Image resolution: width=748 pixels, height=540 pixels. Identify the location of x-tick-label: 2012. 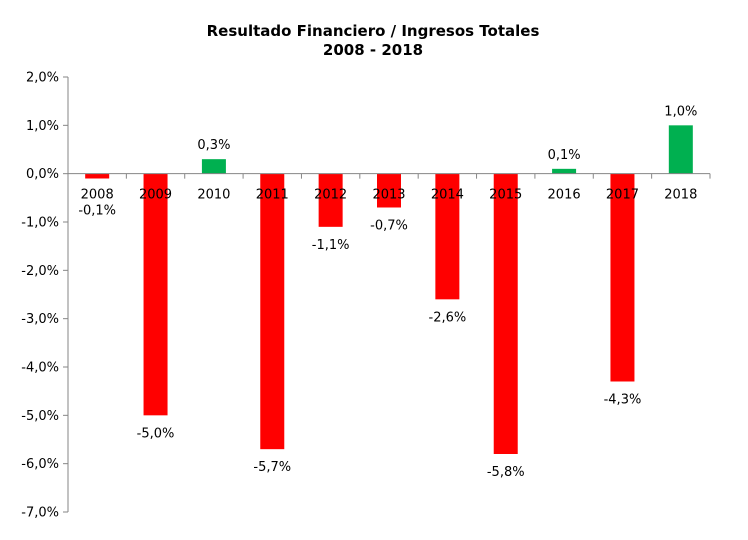
(330, 195).